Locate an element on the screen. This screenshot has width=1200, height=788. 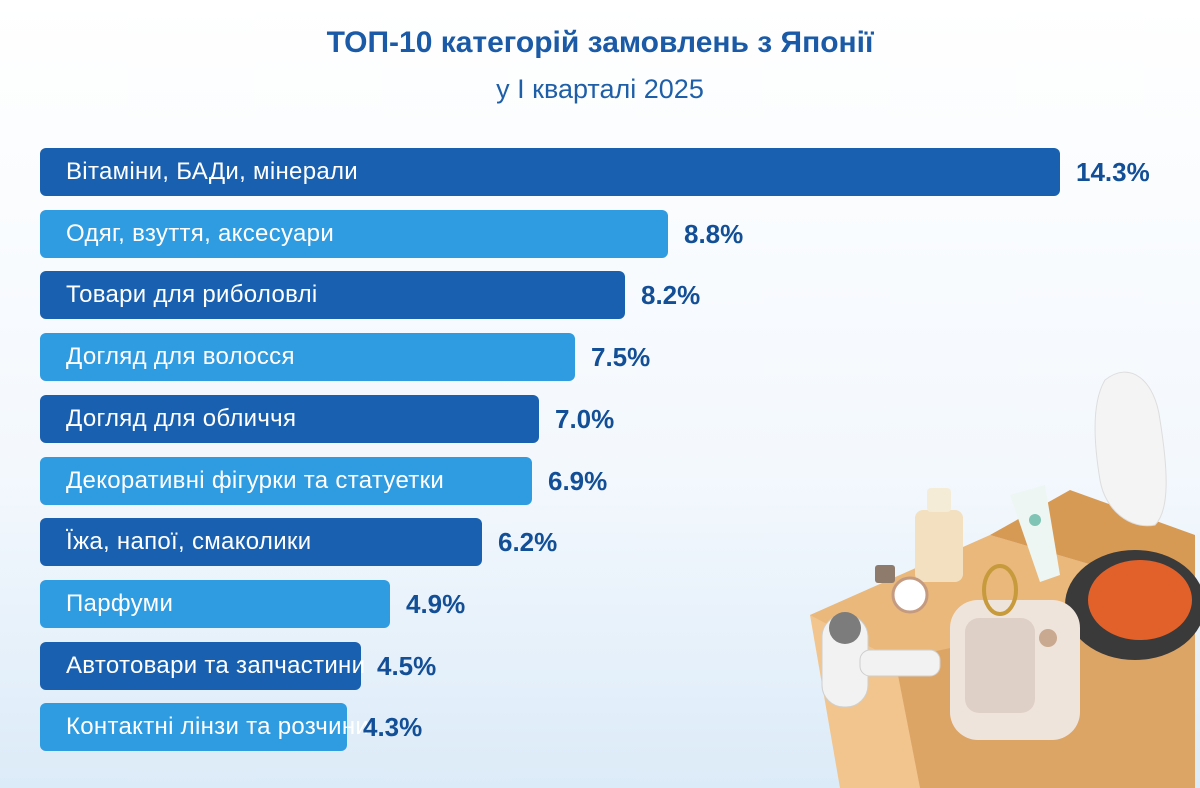
bar-category-label: Парфуми is located at coordinates (120, 603).